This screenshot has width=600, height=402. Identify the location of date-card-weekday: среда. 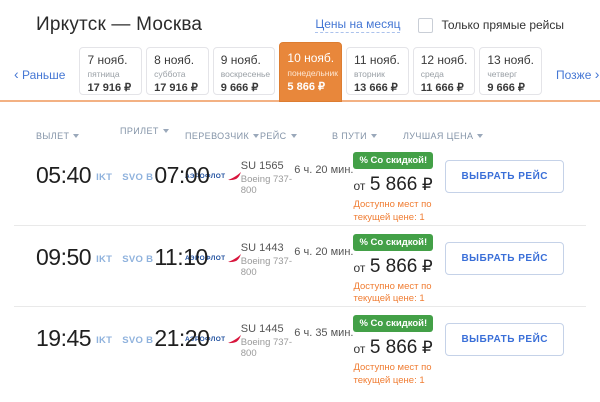
(432, 74).